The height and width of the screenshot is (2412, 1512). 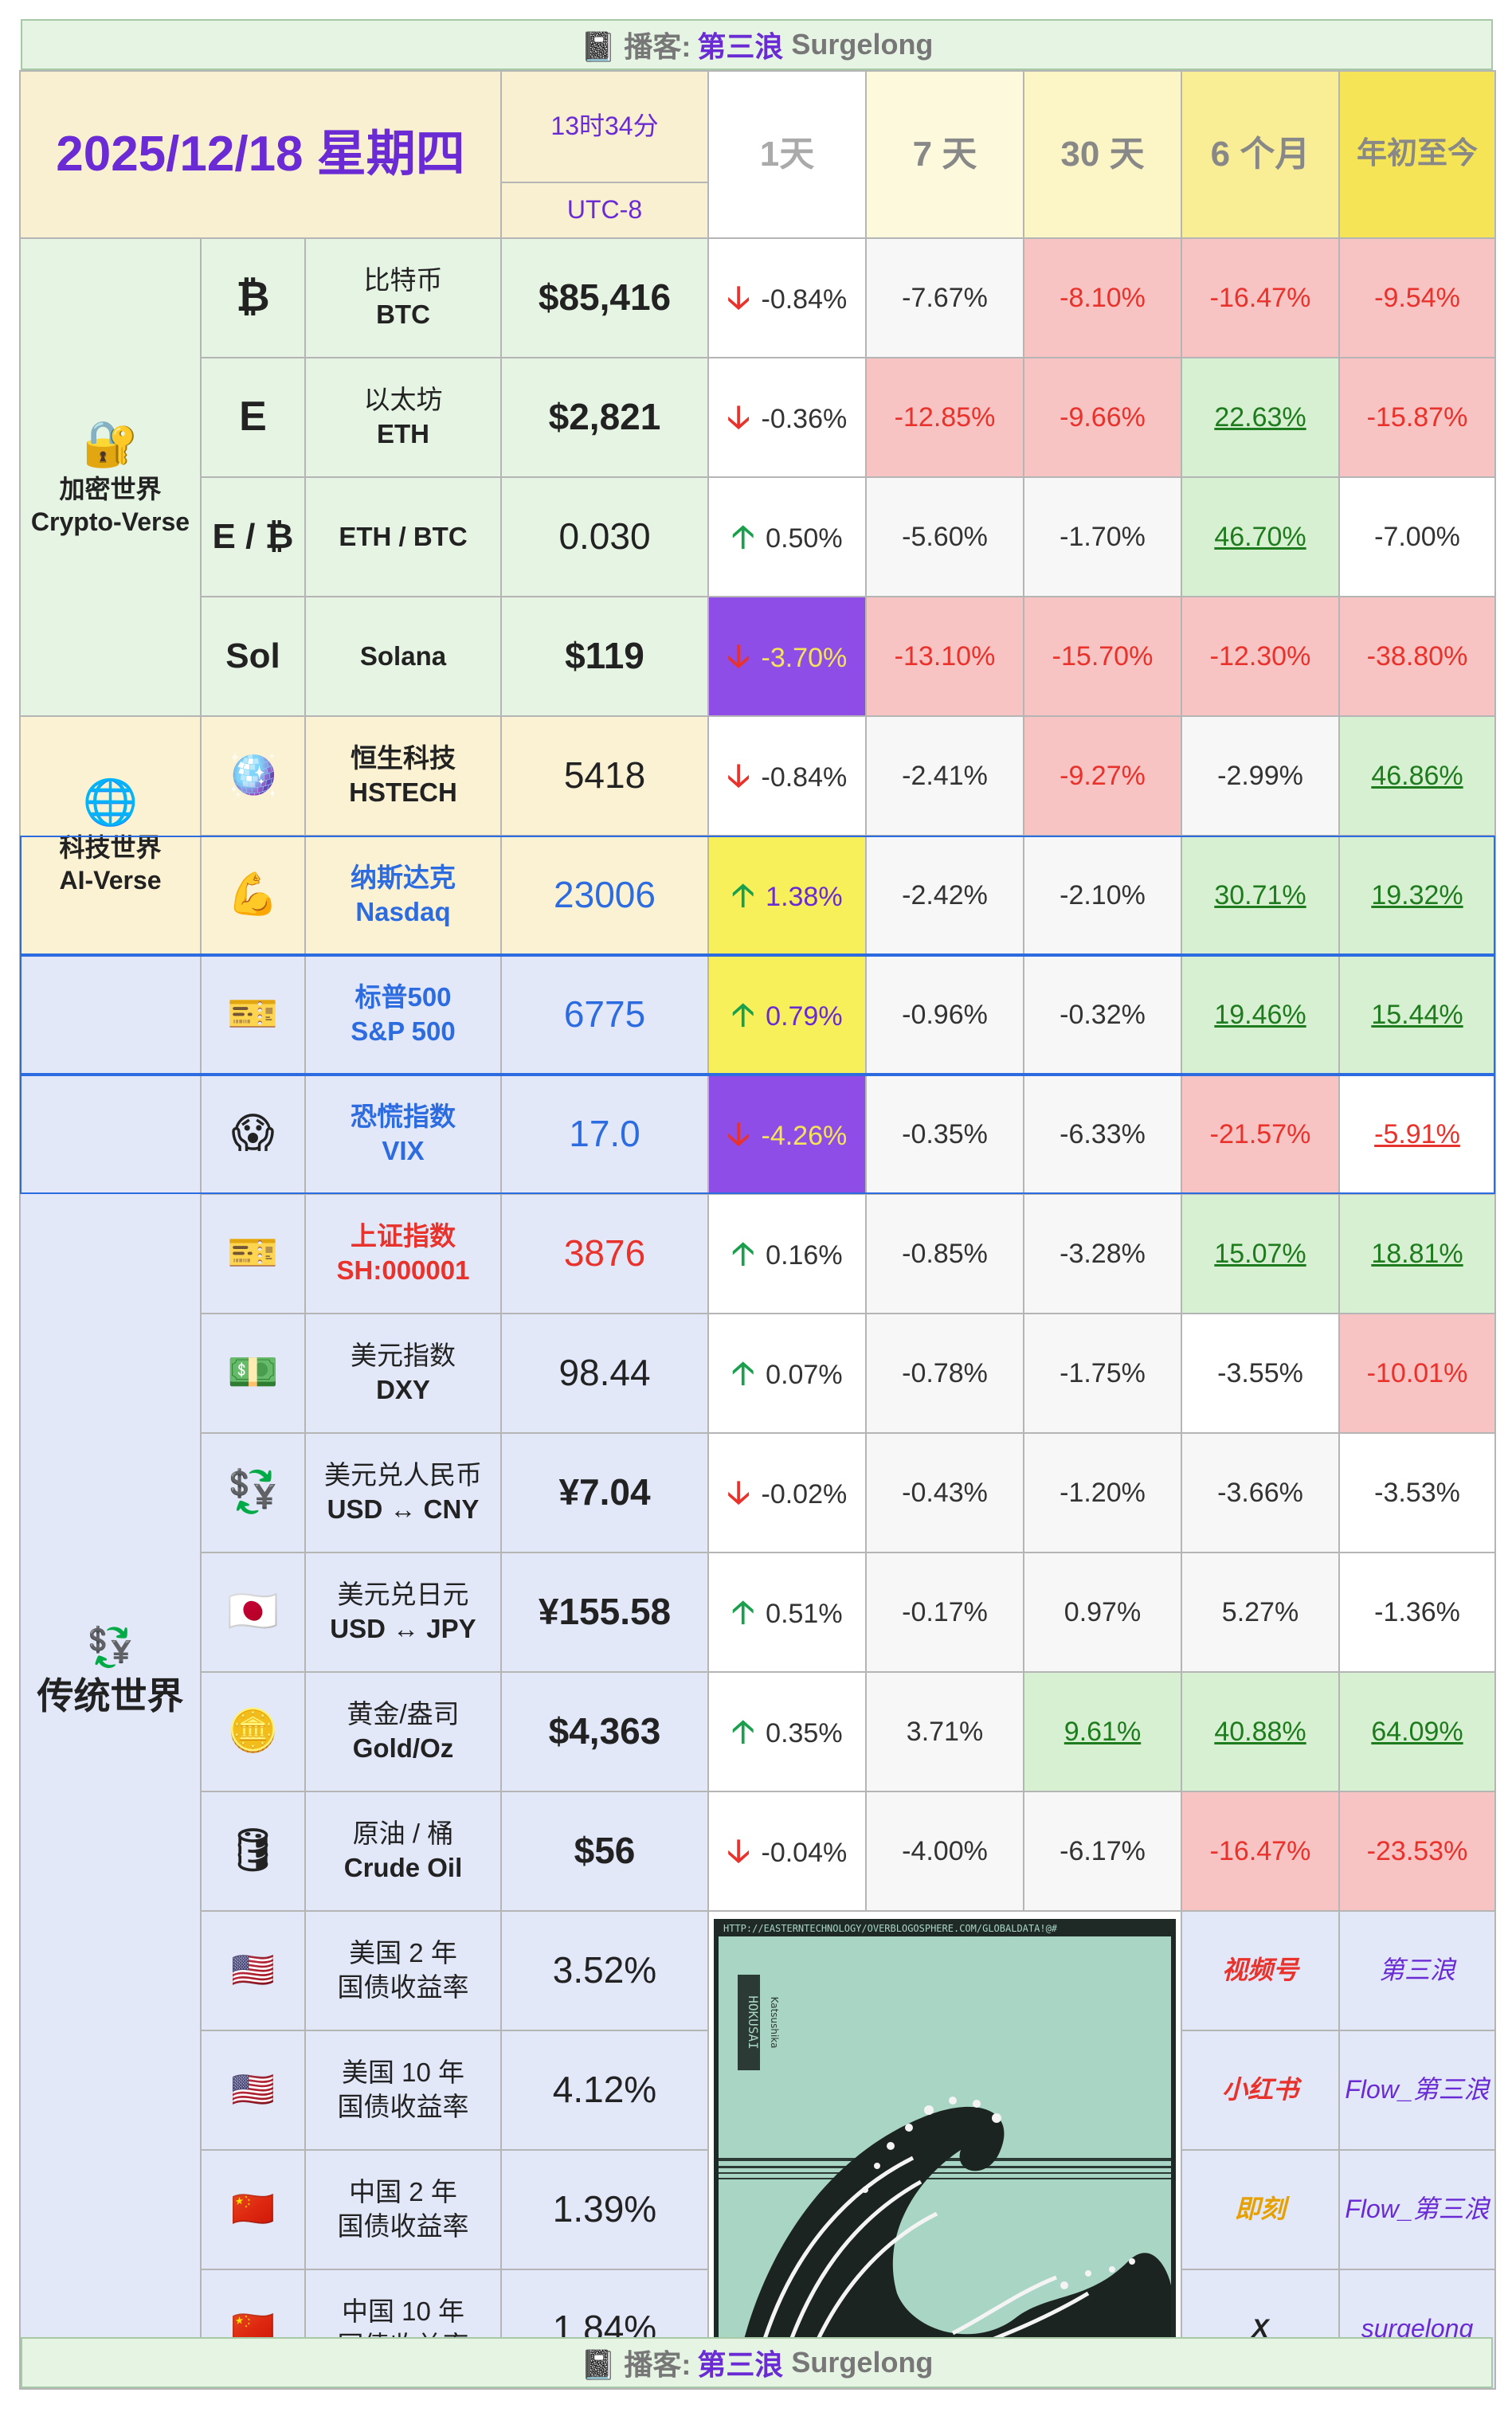 What do you see at coordinates (605, 2090) in the screenshot?
I see `bond-yield: 4.12%` at bounding box center [605, 2090].